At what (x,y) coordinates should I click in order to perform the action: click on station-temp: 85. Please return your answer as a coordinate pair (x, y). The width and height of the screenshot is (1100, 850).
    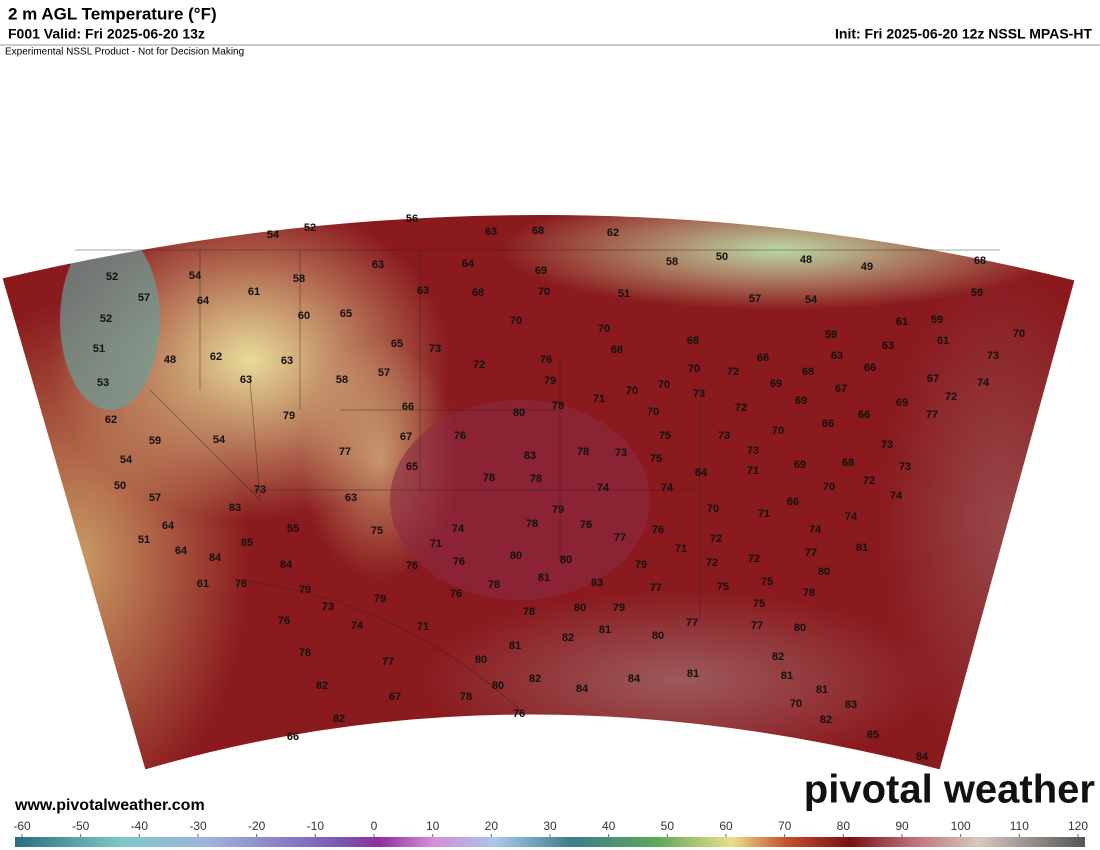
    Looking at the image, I should click on (873, 735).